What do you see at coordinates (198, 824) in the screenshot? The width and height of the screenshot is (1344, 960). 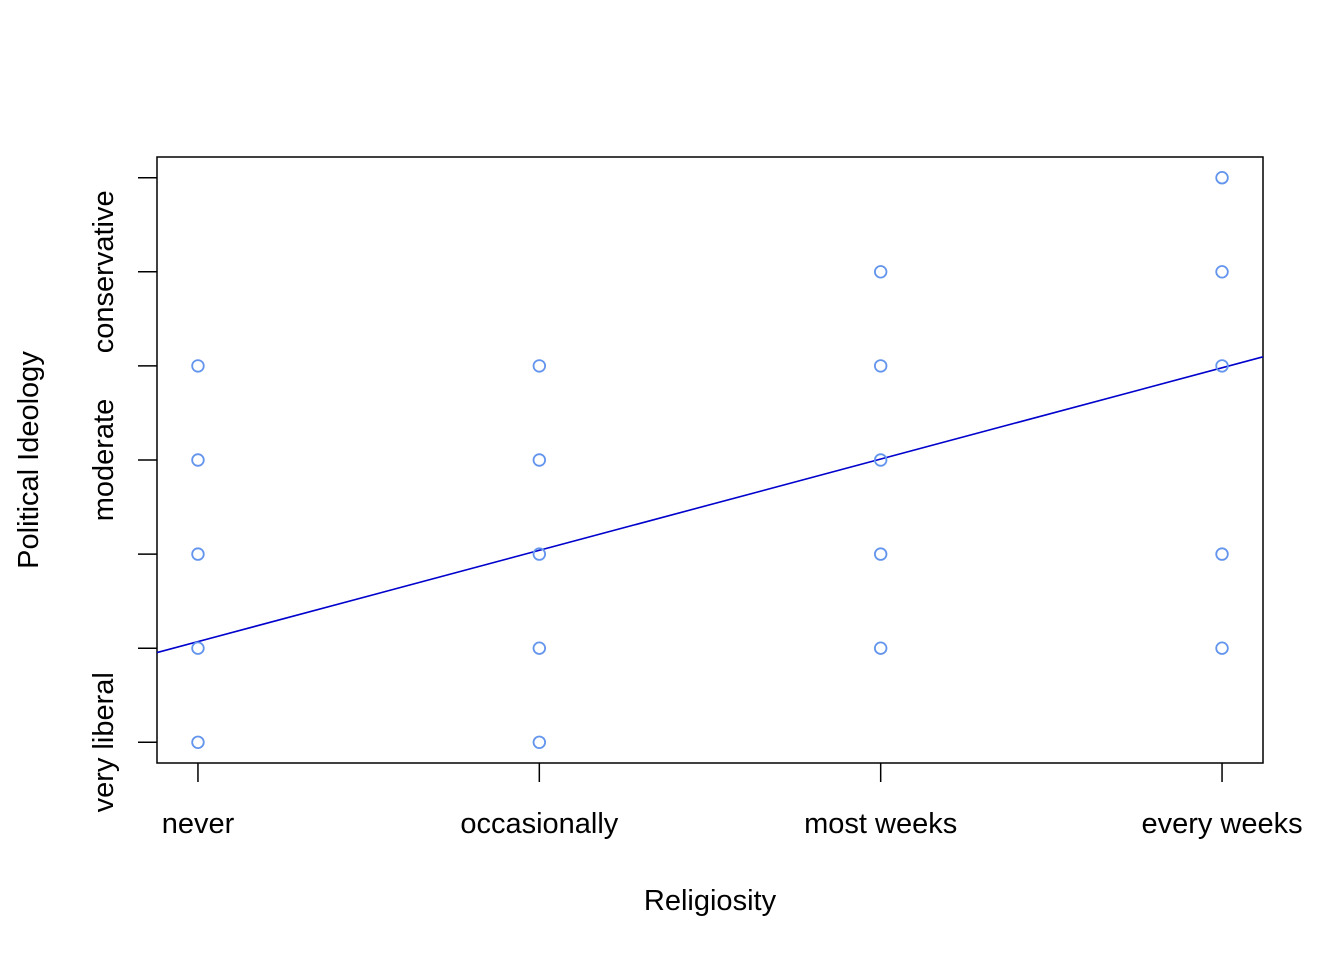 I see `x-tick-label: never` at bounding box center [198, 824].